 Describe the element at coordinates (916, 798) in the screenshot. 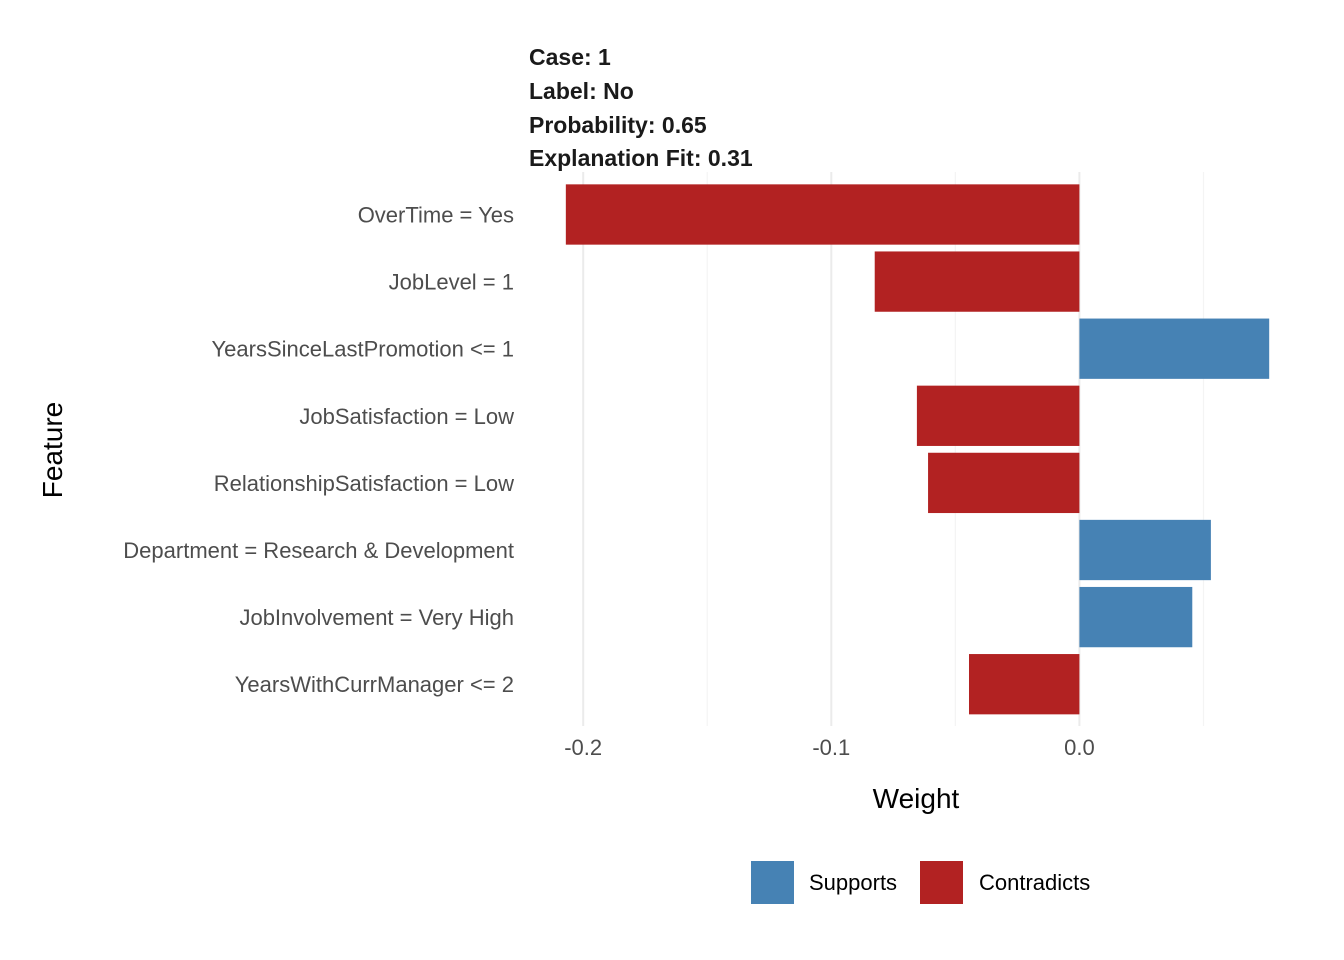

I see `x-axis-title: Weight` at that location.